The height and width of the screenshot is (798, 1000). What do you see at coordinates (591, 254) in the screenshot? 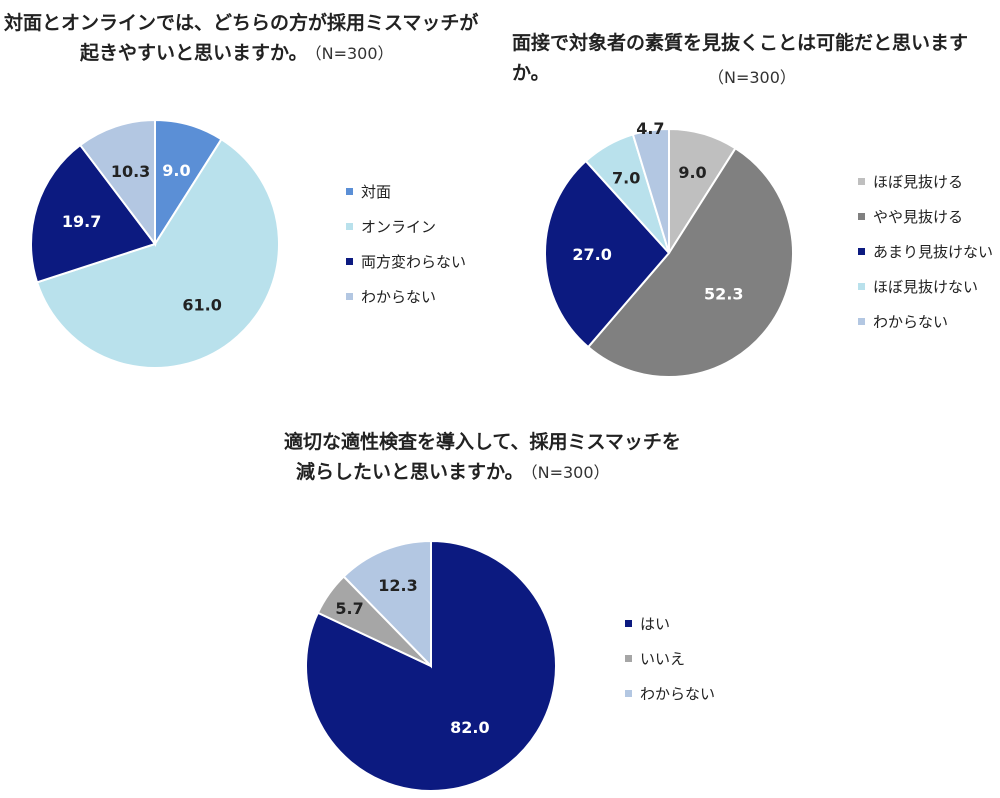
I see `chart2-value-label-2: 27.0` at bounding box center [591, 254].